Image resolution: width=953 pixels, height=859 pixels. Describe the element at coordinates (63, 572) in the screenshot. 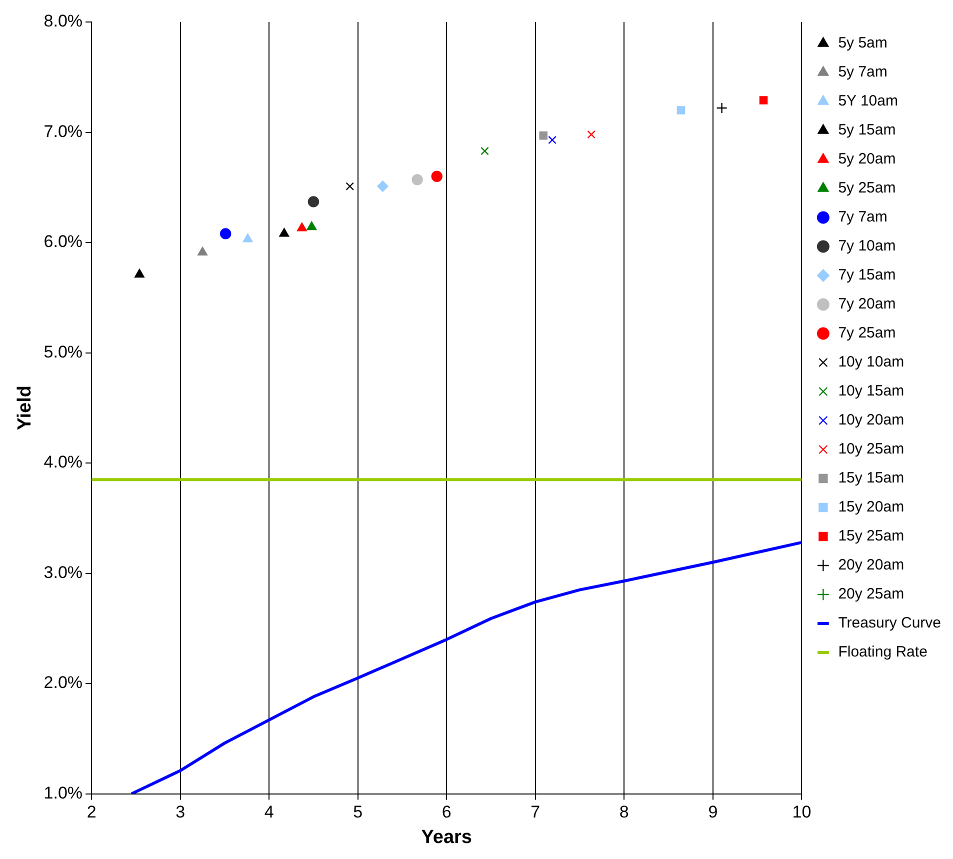

I see `y-tick-label: 3.0%` at that location.